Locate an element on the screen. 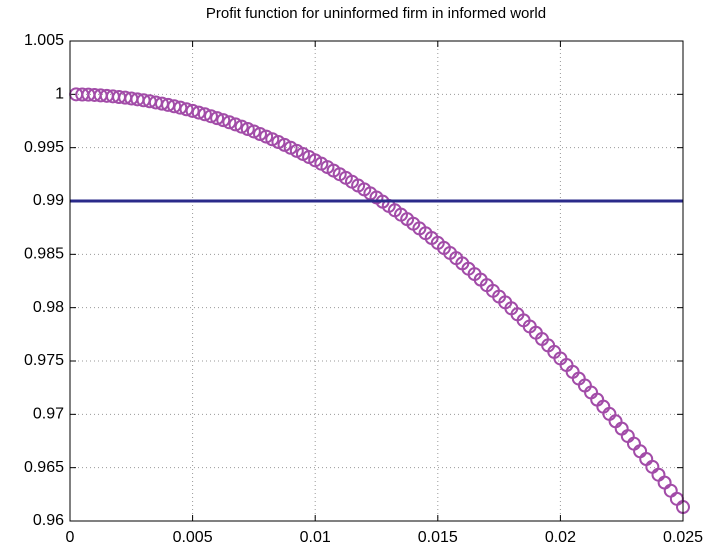 Image resolution: width=708 pixels, height=549 pixels. y-tick-label: 0.97 is located at coordinates (48, 414).